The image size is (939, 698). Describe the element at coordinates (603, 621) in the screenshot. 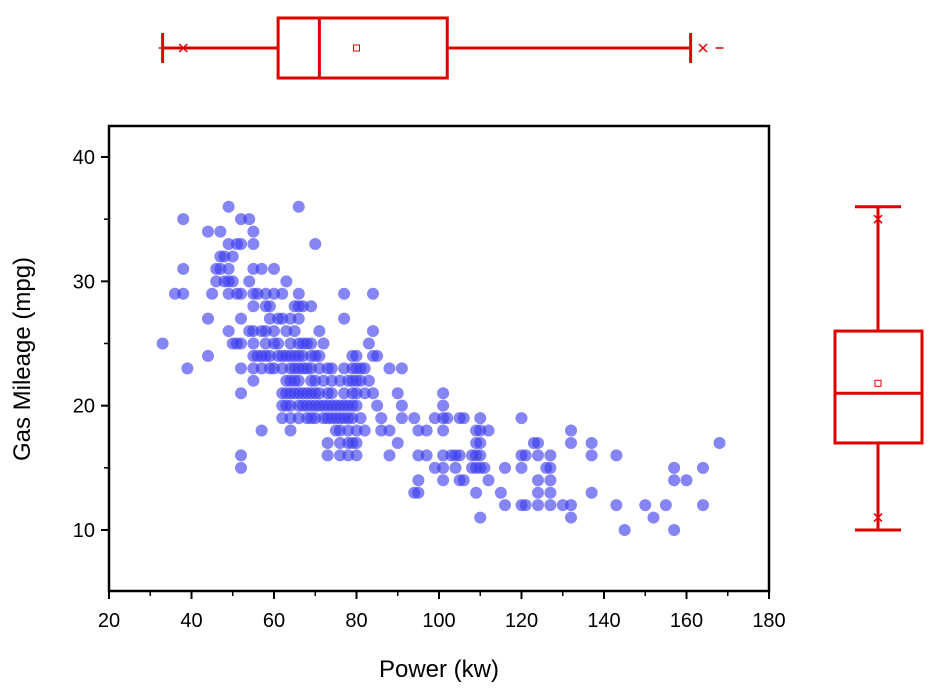

I see `x-tick-label-140: 140` at that location.